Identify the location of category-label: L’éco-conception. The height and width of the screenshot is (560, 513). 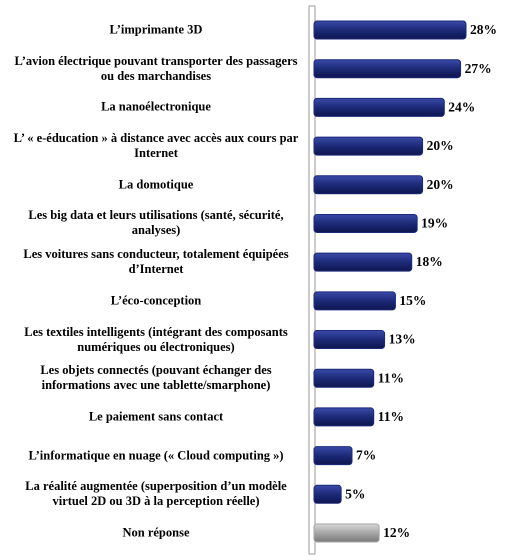
(156, 300).